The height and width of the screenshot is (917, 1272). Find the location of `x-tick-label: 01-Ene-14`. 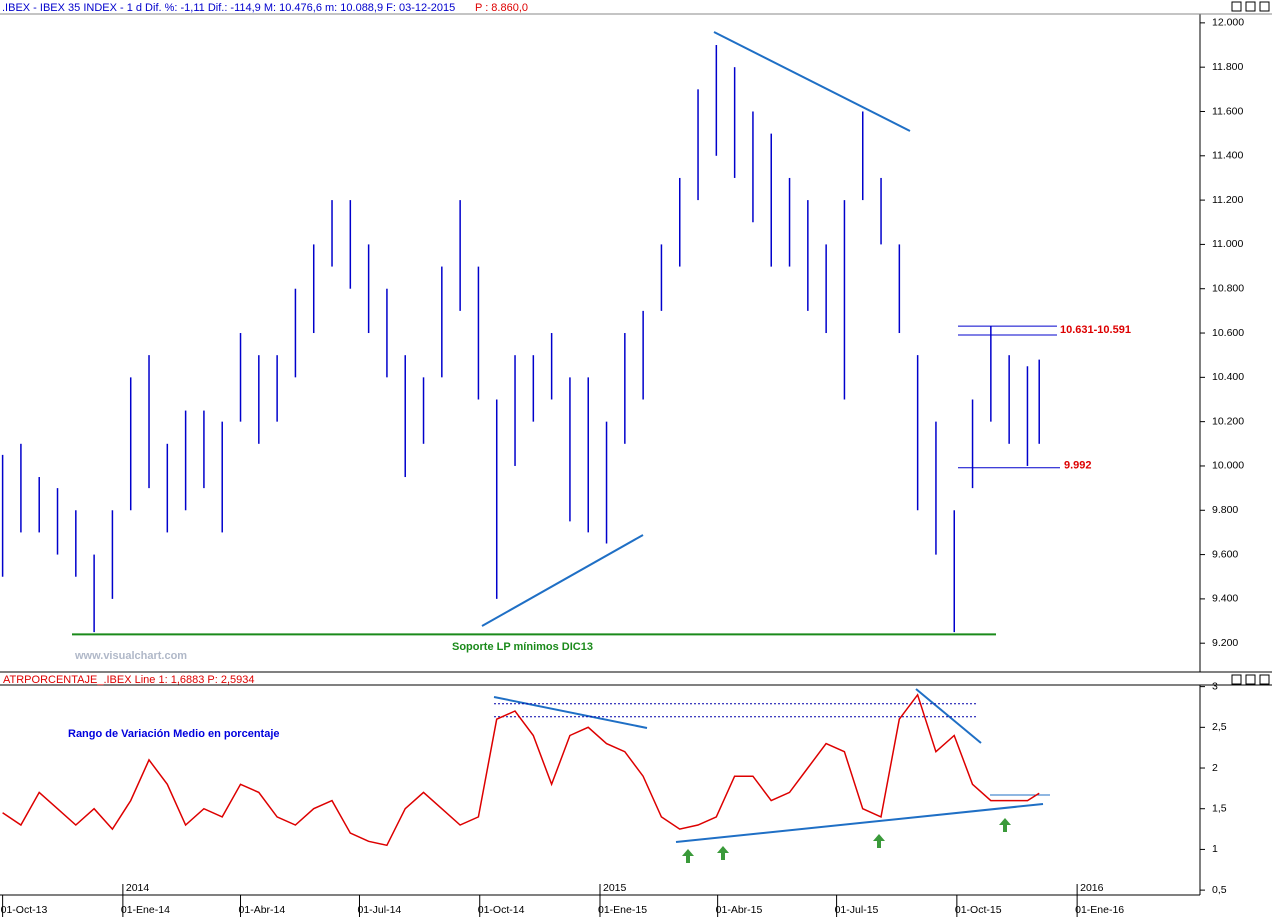

x-tick-label: 01-Ene-14 is located at coordinates (145, 910).